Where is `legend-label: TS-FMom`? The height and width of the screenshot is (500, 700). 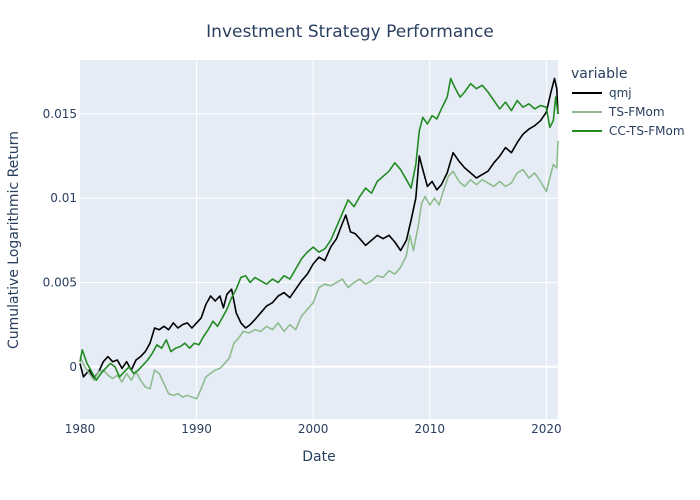
legend-label: TS-FMom is located at coordinates (636, 112).